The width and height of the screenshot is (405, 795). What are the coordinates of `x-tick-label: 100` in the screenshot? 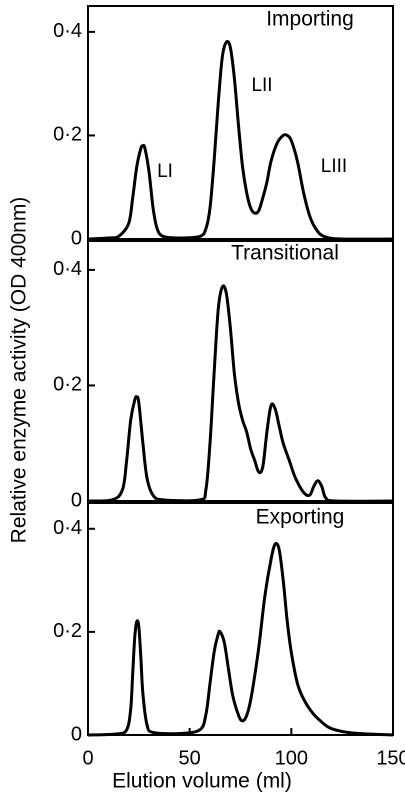 It's located at (291, 758).